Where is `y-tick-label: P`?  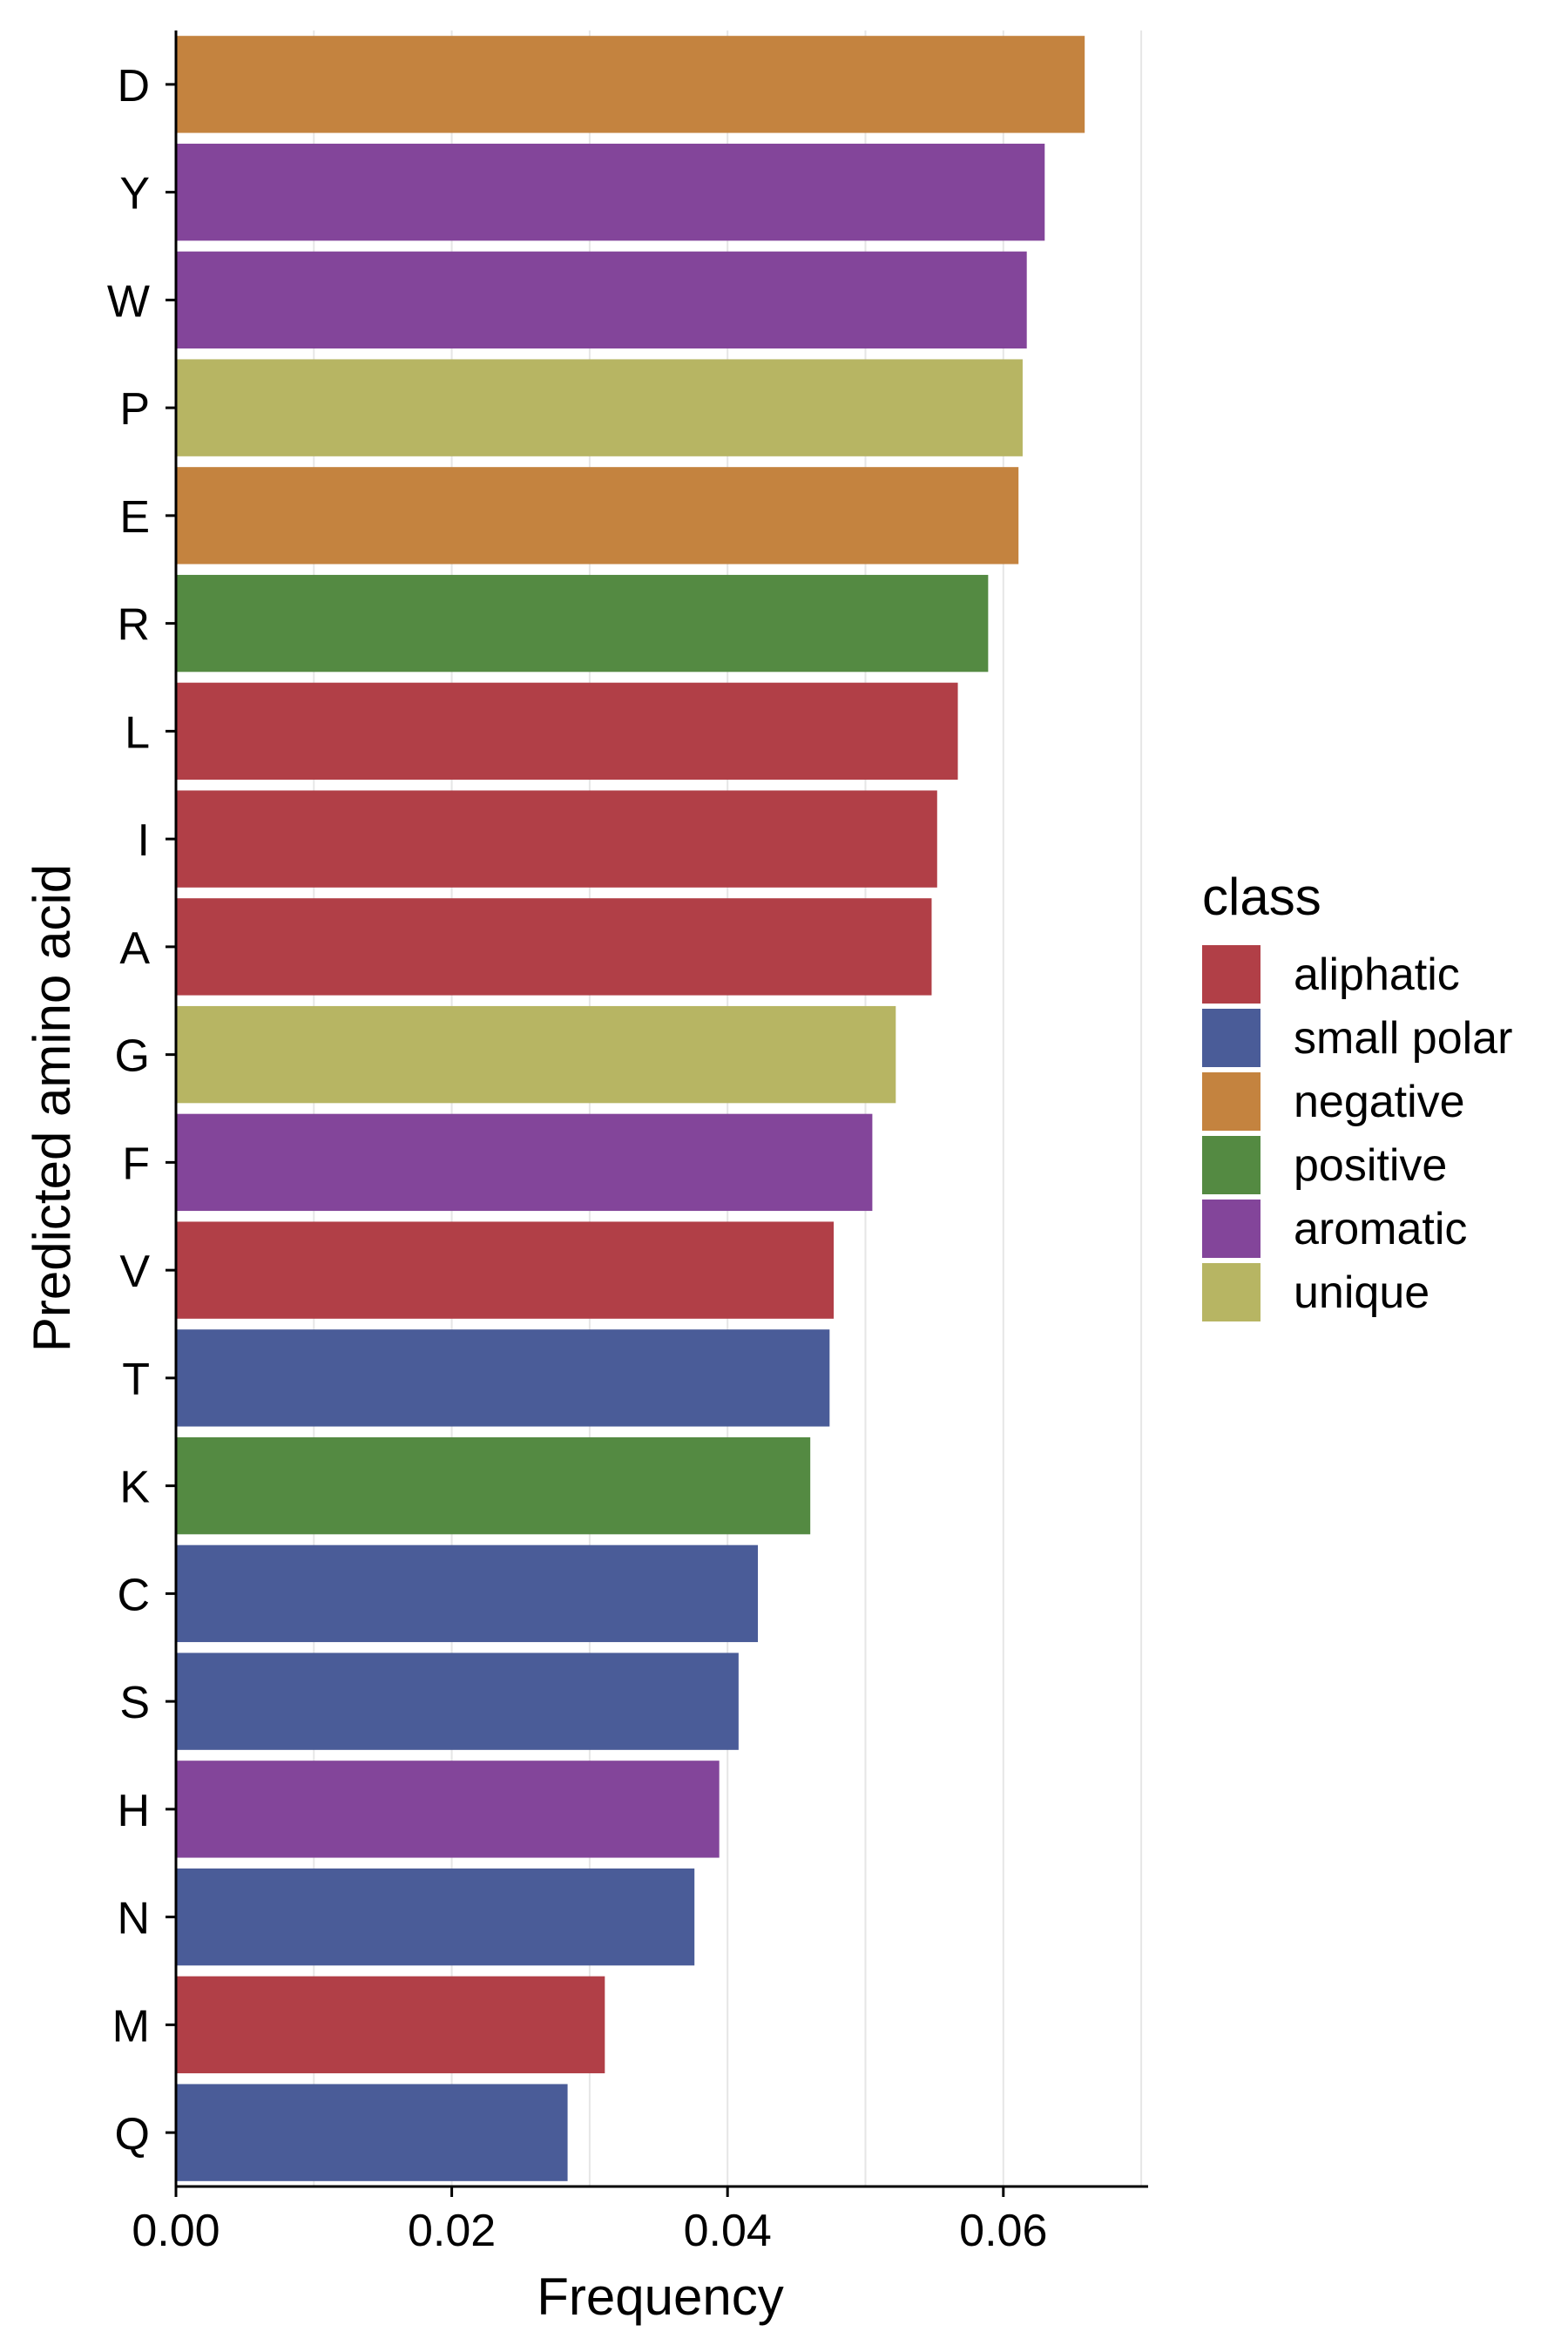 y-tick-label: P is located at coordinates (134, 410).